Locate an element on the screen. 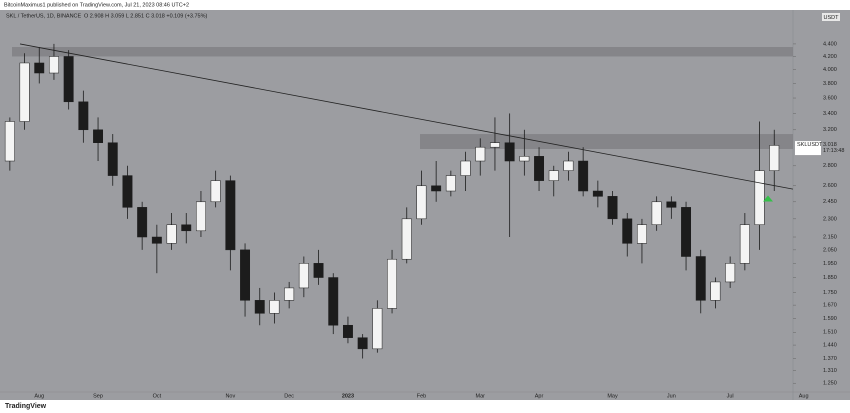 The image size is (850, 413). countdown-label: 17:13:48 is located at coordinates (833, 151).